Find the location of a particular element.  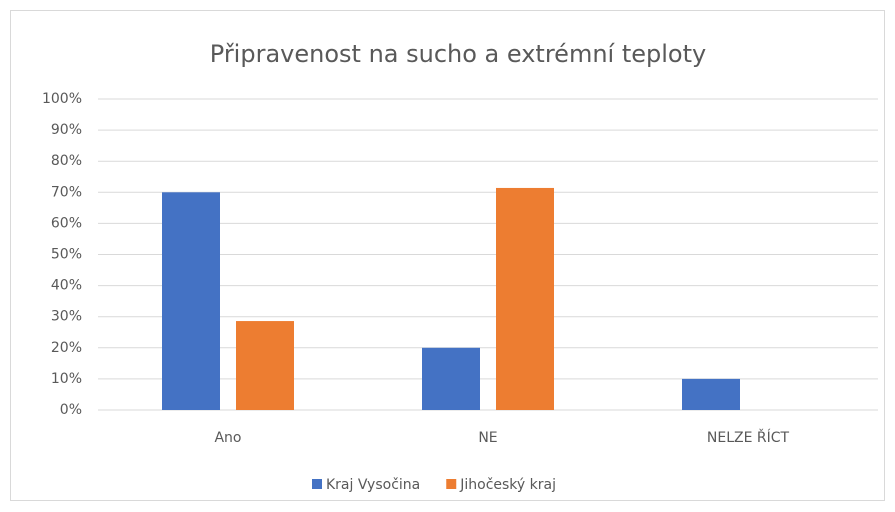

legend-label: Kraj Vysočina is located at coordinates (373, 485).